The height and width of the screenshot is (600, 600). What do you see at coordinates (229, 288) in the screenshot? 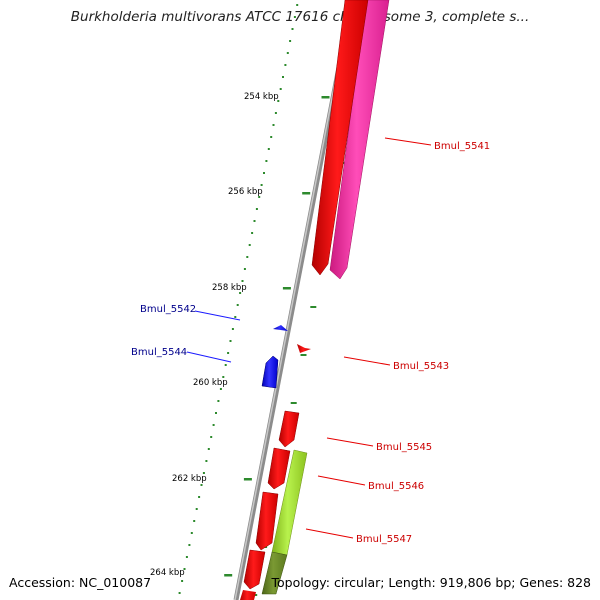
I see `tick-label: 258 kbp` at bounding box center [229, 288].